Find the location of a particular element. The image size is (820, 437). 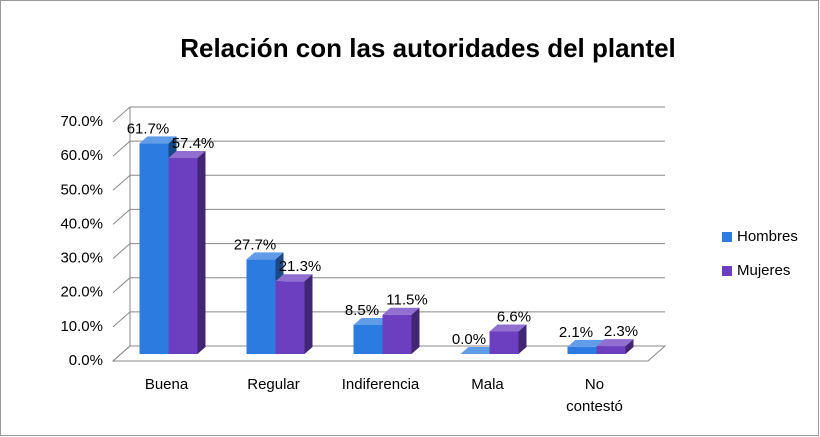

value-label: 6.6% is located at coordinates (514, 316).